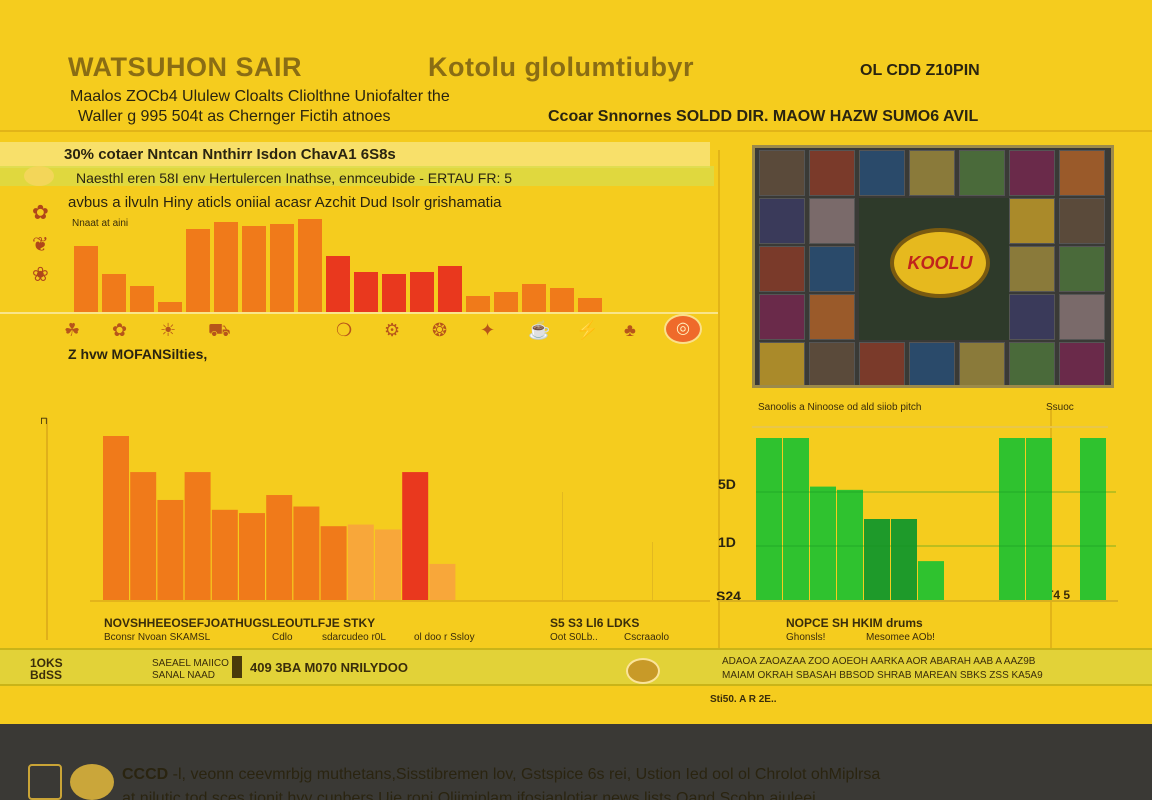 The width and height of the screenshot is (1152, 800). I want to click on corner-label: OL CDD Z10PIN, so click(920, 70).